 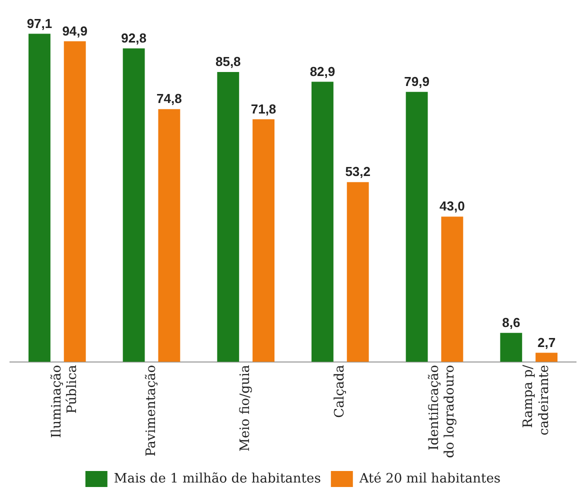 I want to click on data-label: 97,1, so click(x=39, y=23).